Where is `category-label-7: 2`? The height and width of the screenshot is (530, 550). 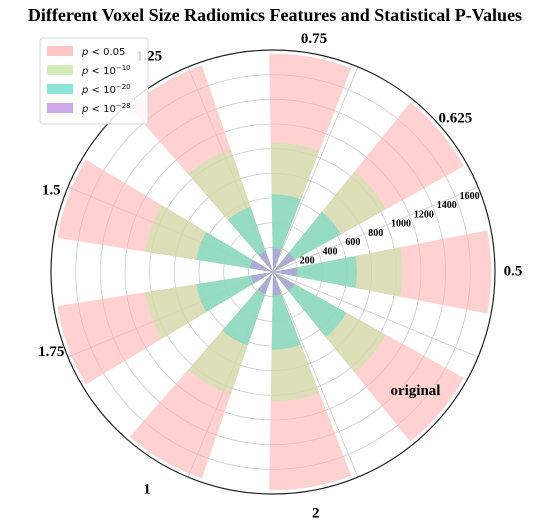
category-label-7: 2 is located at coordinates (316, 514).